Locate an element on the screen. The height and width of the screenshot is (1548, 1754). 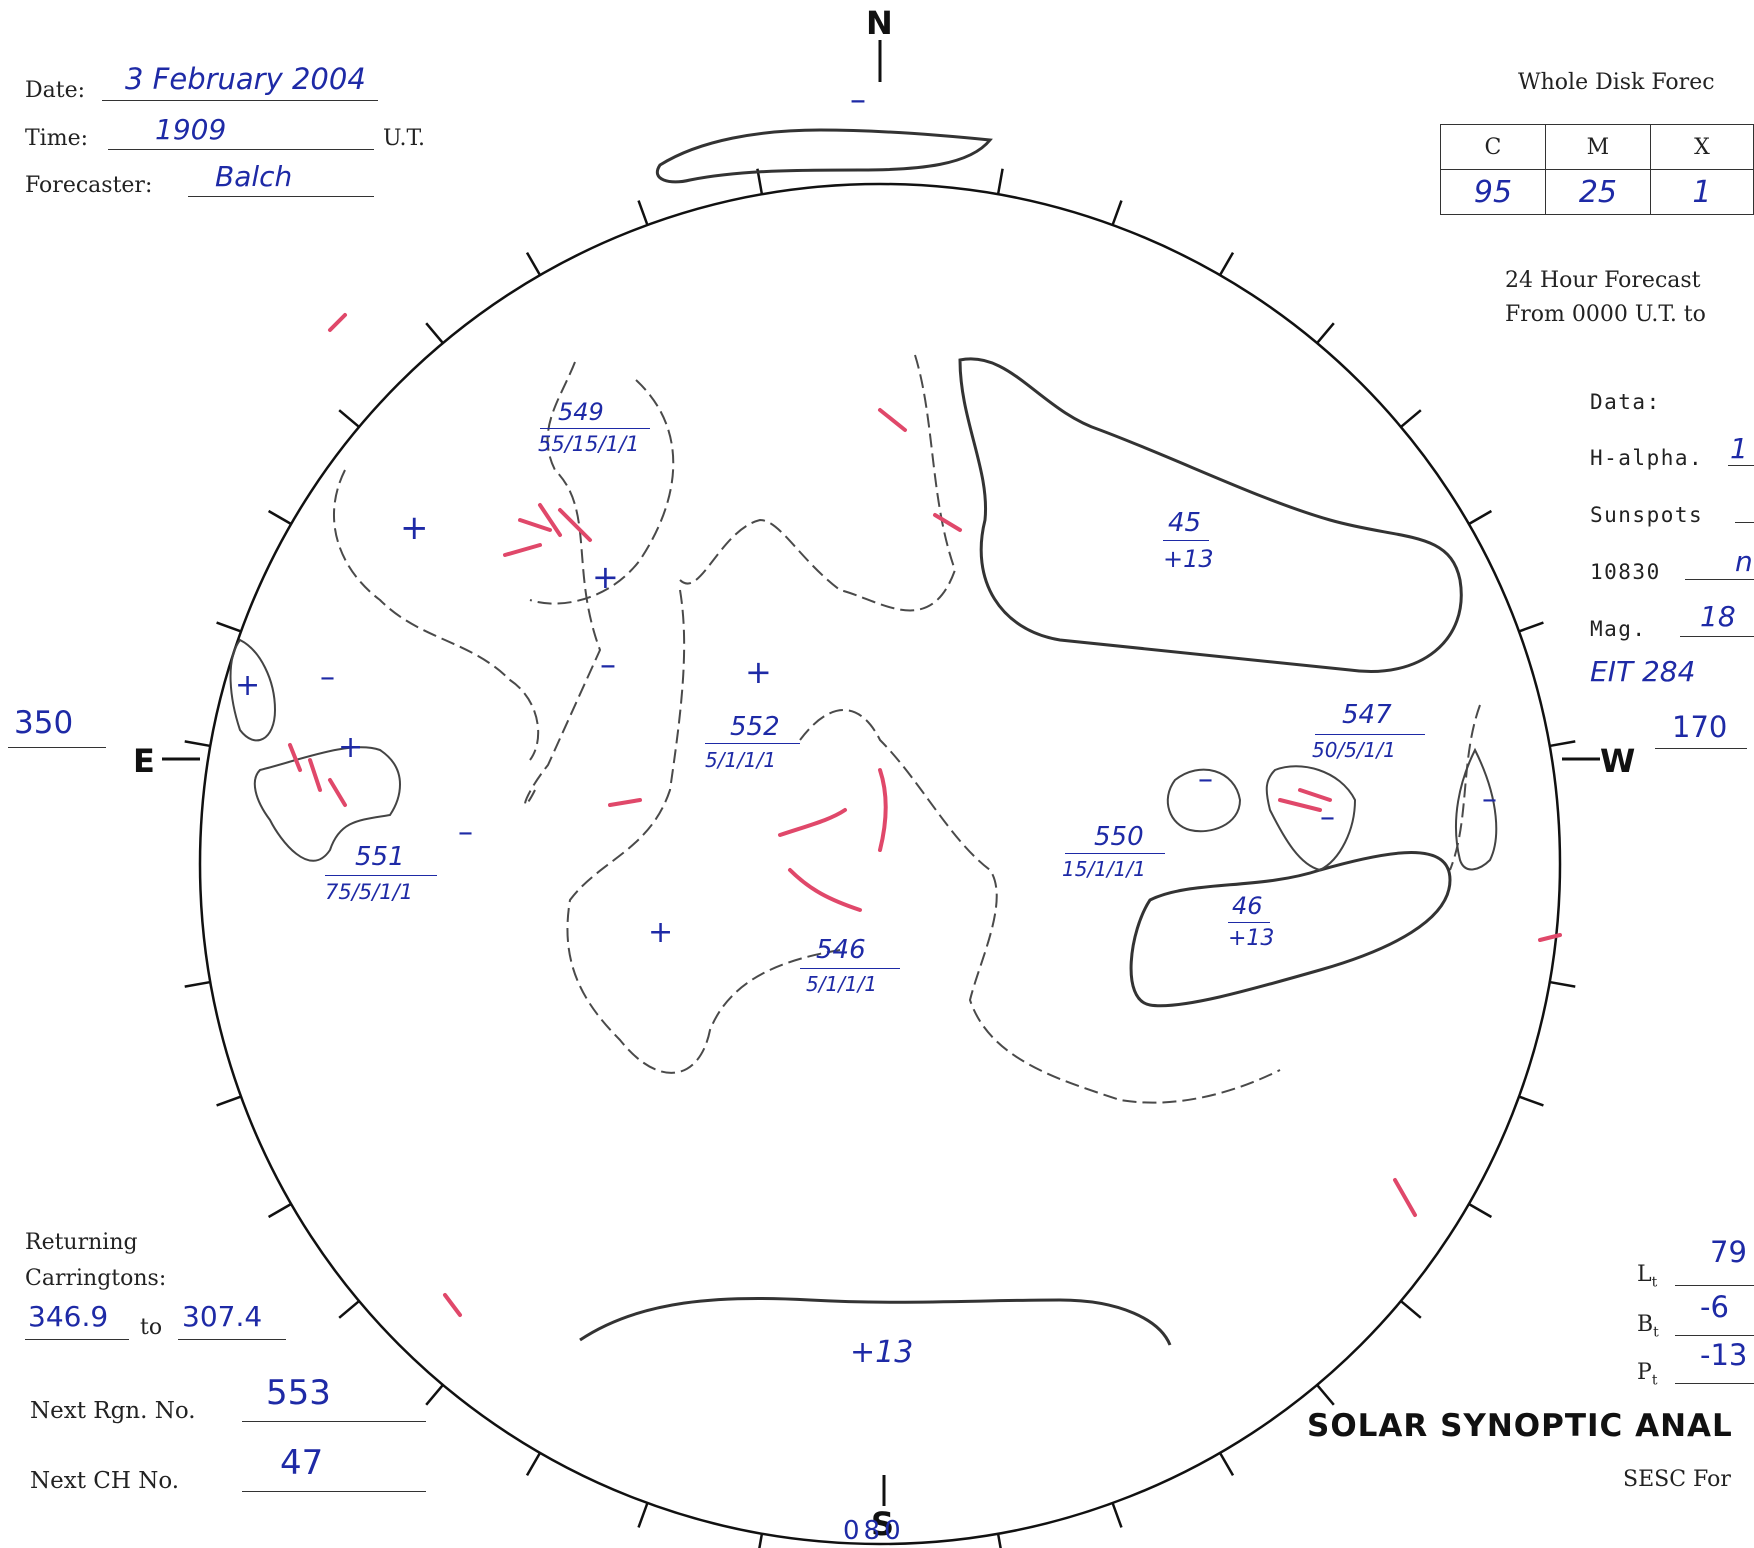
next-ch-label: Next CH No. is located at coordinates (105, 1481).